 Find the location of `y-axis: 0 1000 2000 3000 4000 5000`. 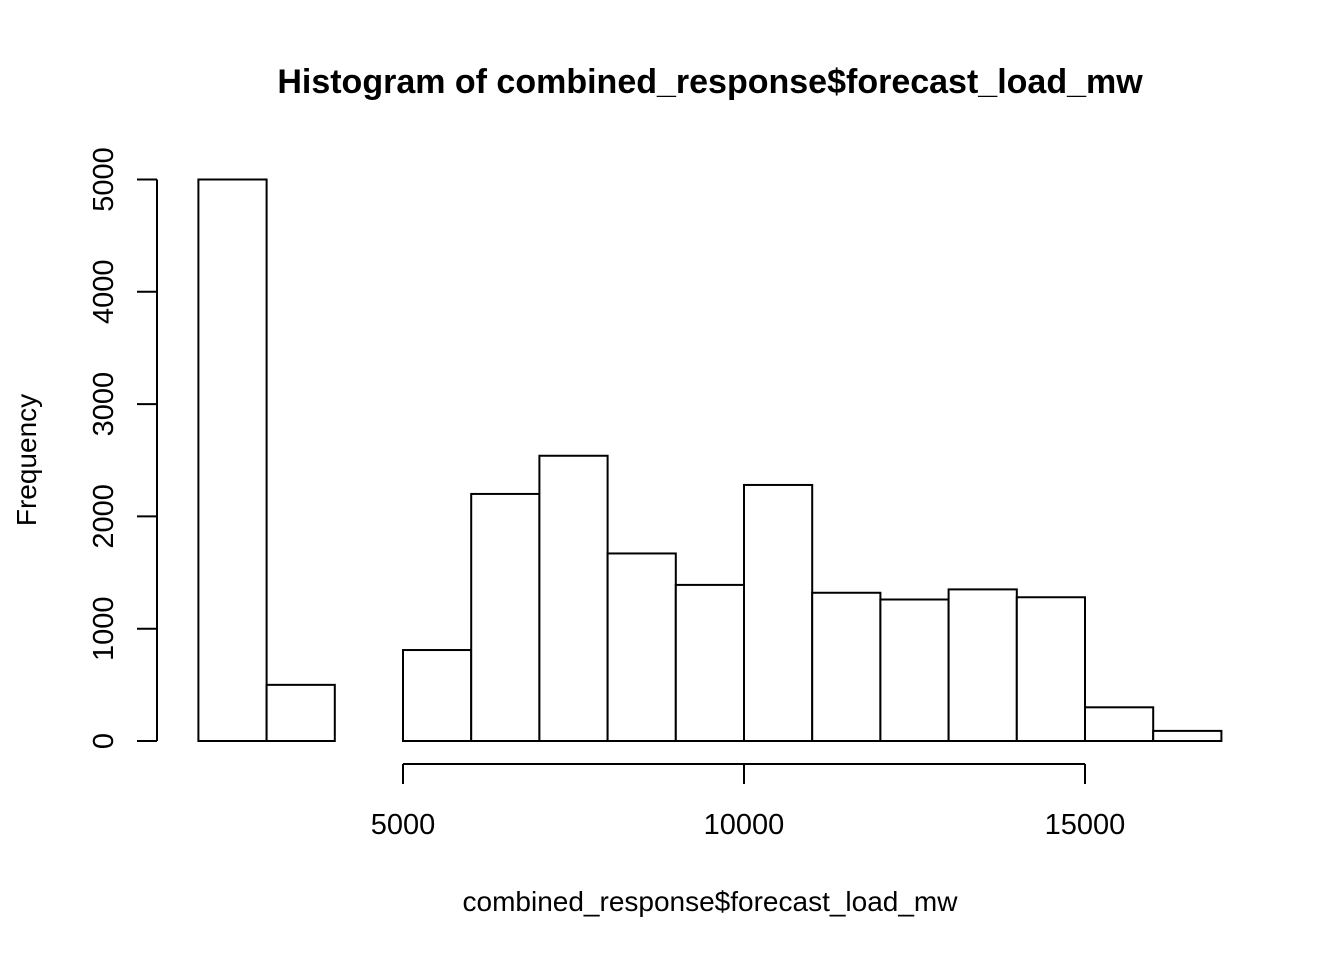

y-axis: 0 1000 2000 3000 4000 5000 is located at coordinates (123, 448).